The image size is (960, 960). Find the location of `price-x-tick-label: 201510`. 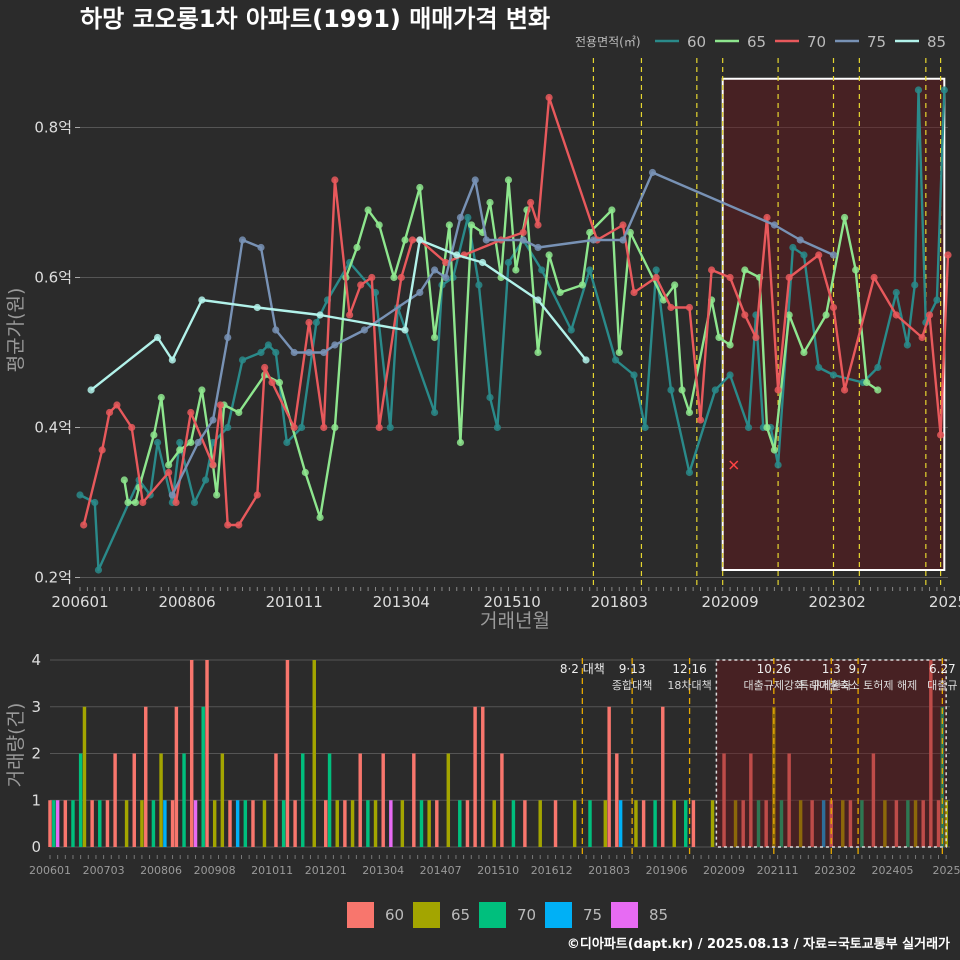

price-x-tick-label: 201510 is located at coordinates (512, 602).